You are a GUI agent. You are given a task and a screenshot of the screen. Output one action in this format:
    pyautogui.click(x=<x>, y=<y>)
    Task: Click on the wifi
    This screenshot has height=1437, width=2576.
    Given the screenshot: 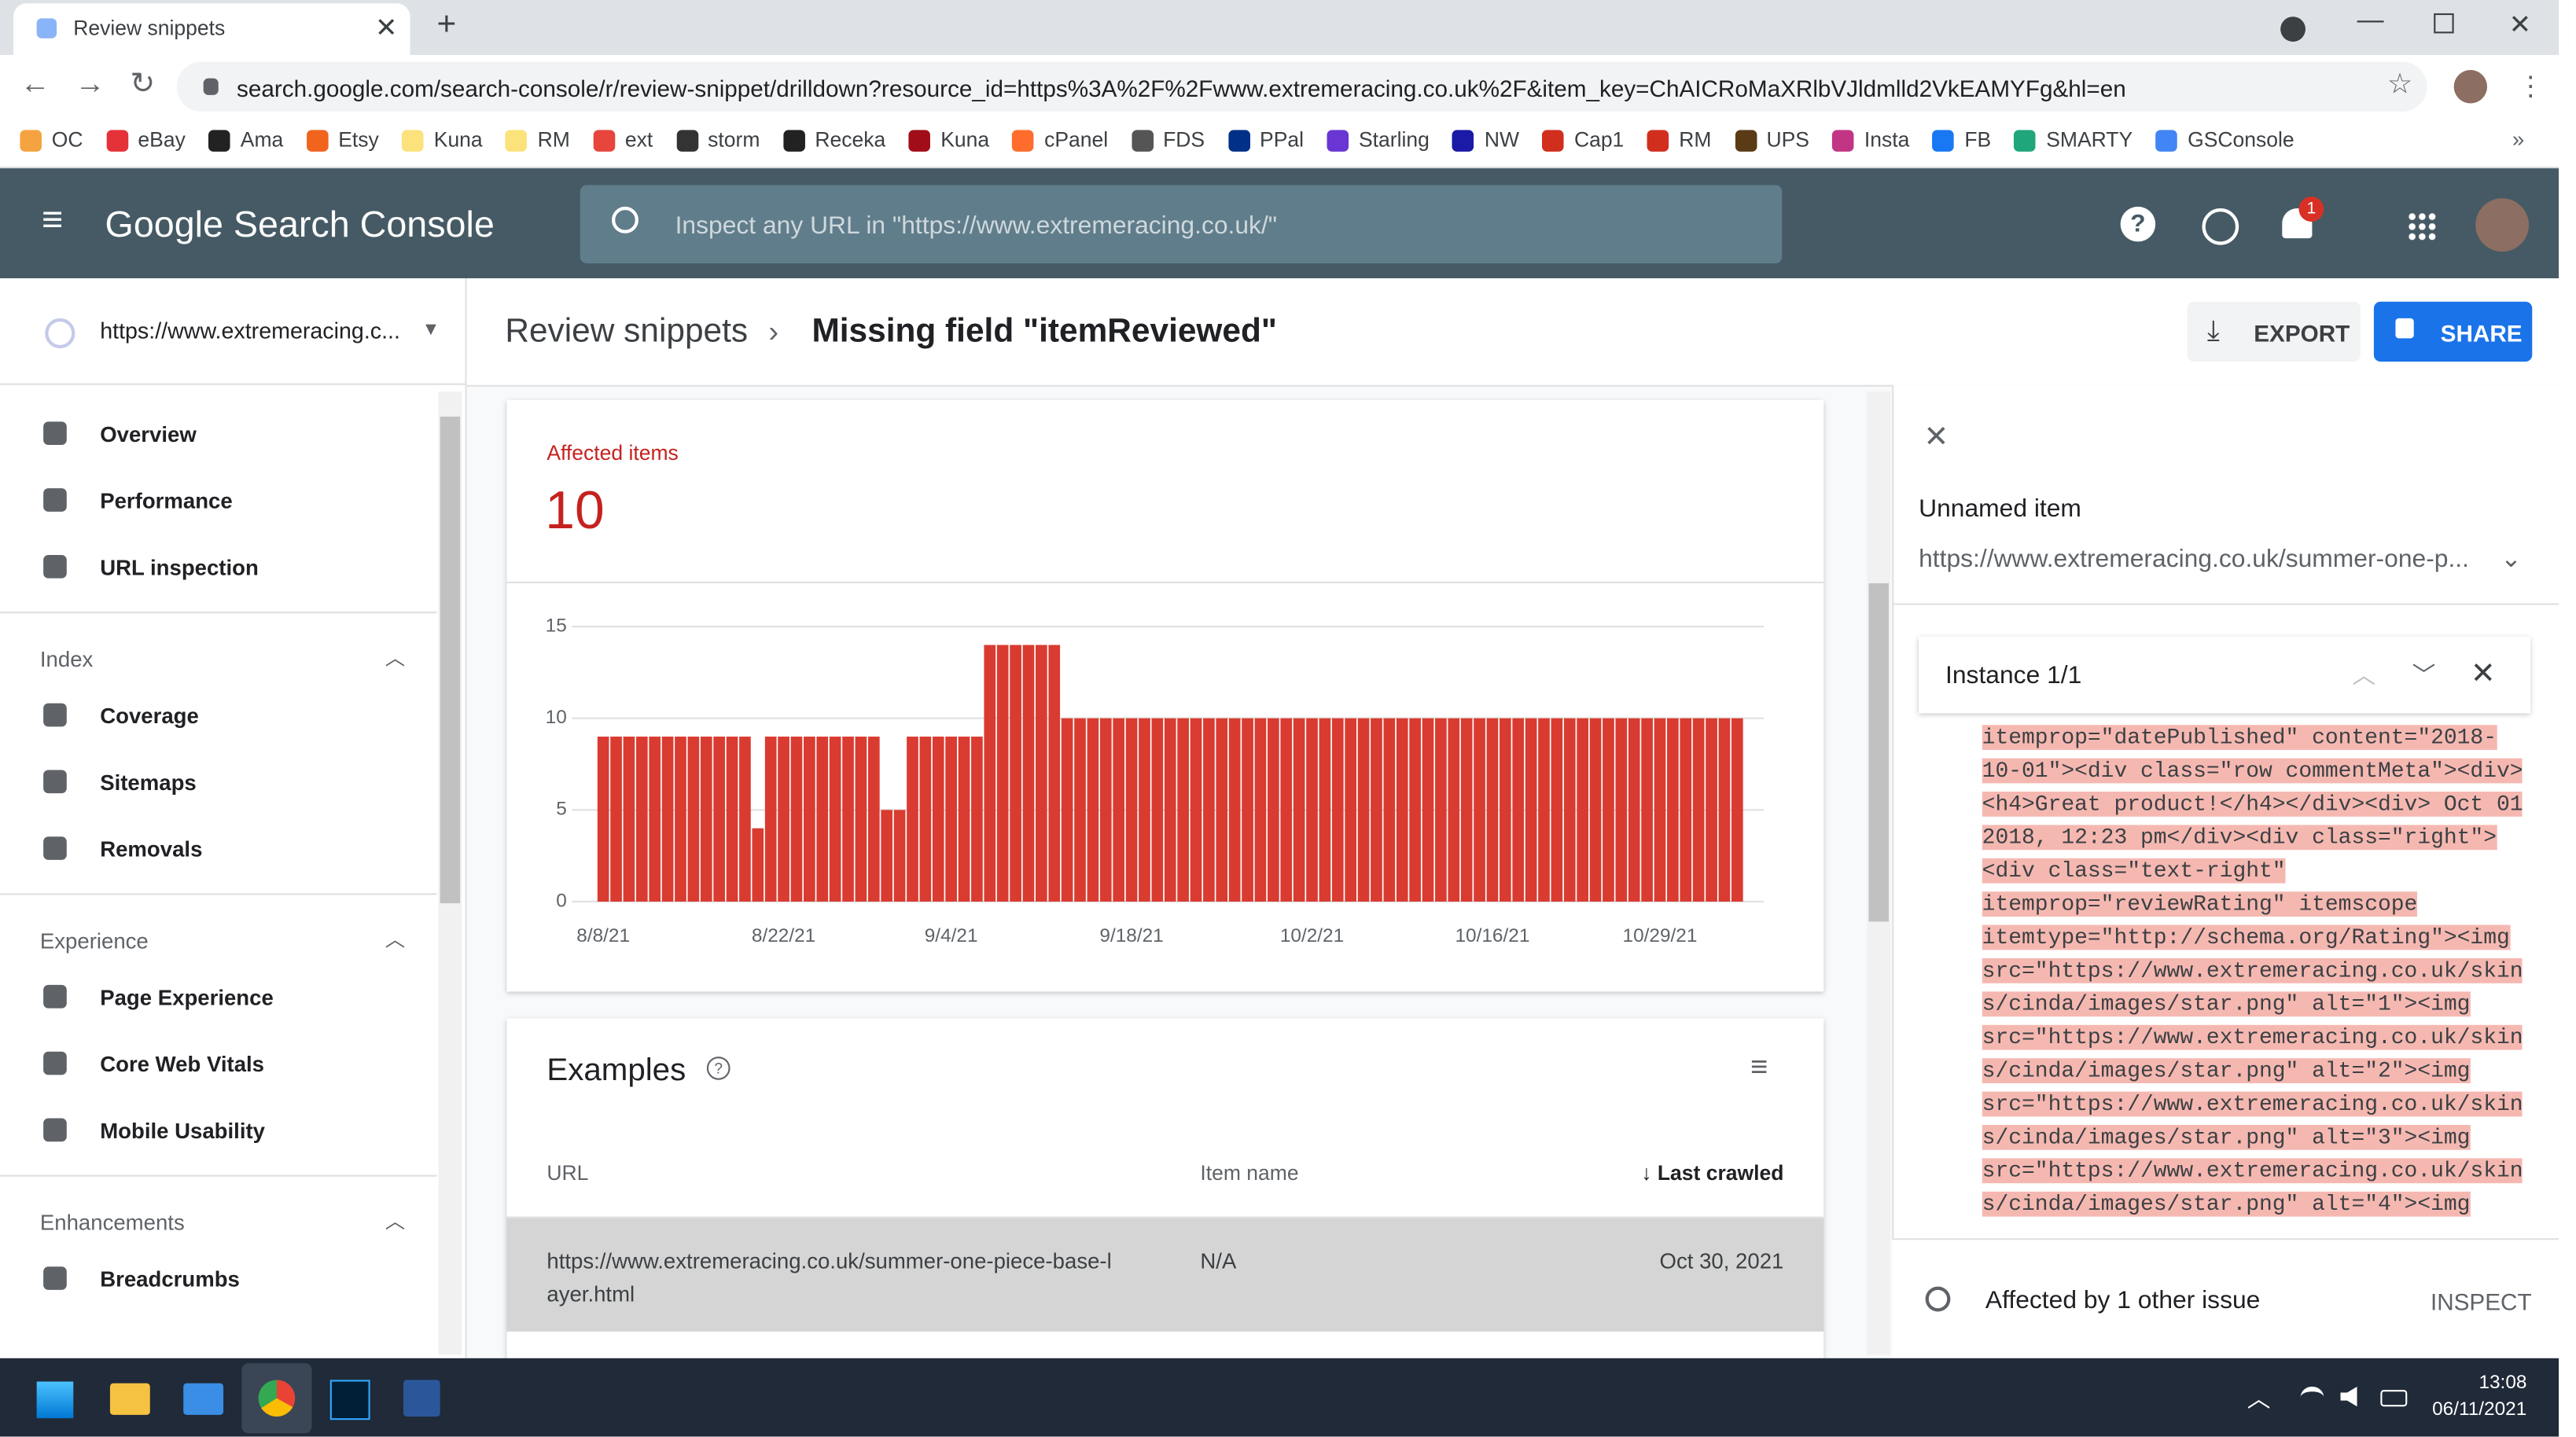 What is the action you would take?
    pyautogui.click(x=2312, y=1397)
    